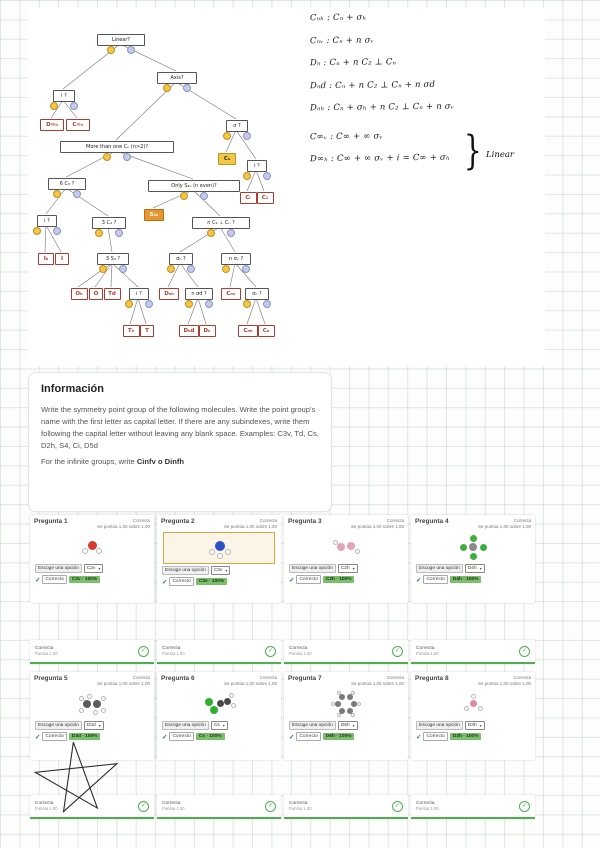 Image resolution: width=600 pixels, height=848 pixels. I want to click on flow-node-dnd: Dₙd, so click(189, 331).